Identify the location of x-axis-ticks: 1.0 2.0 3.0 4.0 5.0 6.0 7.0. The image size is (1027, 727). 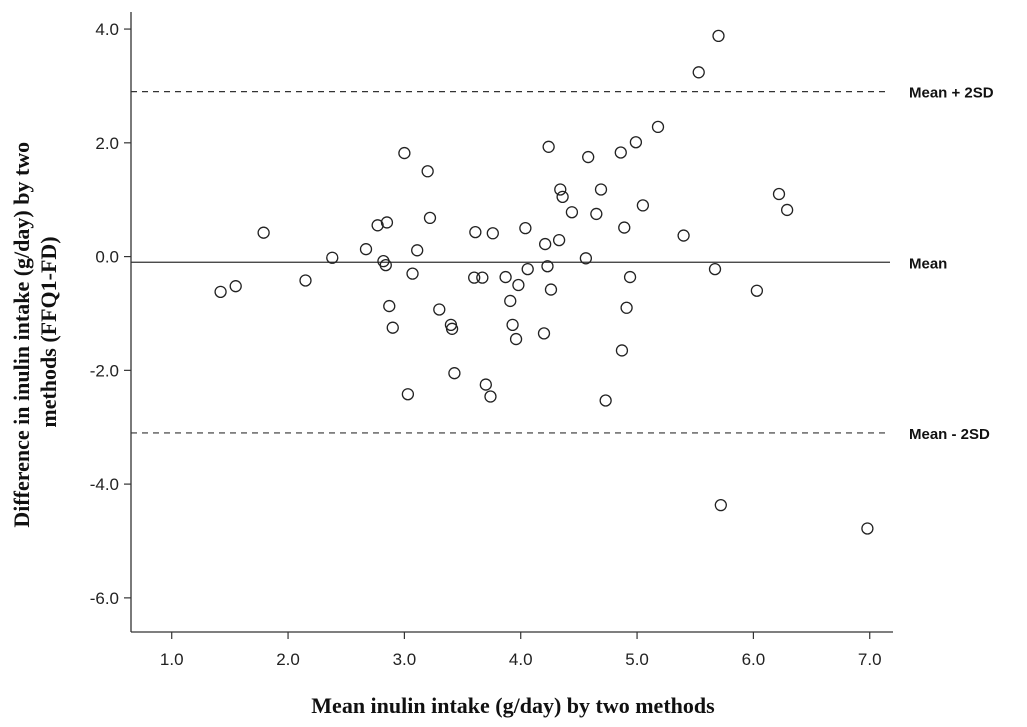
(521, 650).